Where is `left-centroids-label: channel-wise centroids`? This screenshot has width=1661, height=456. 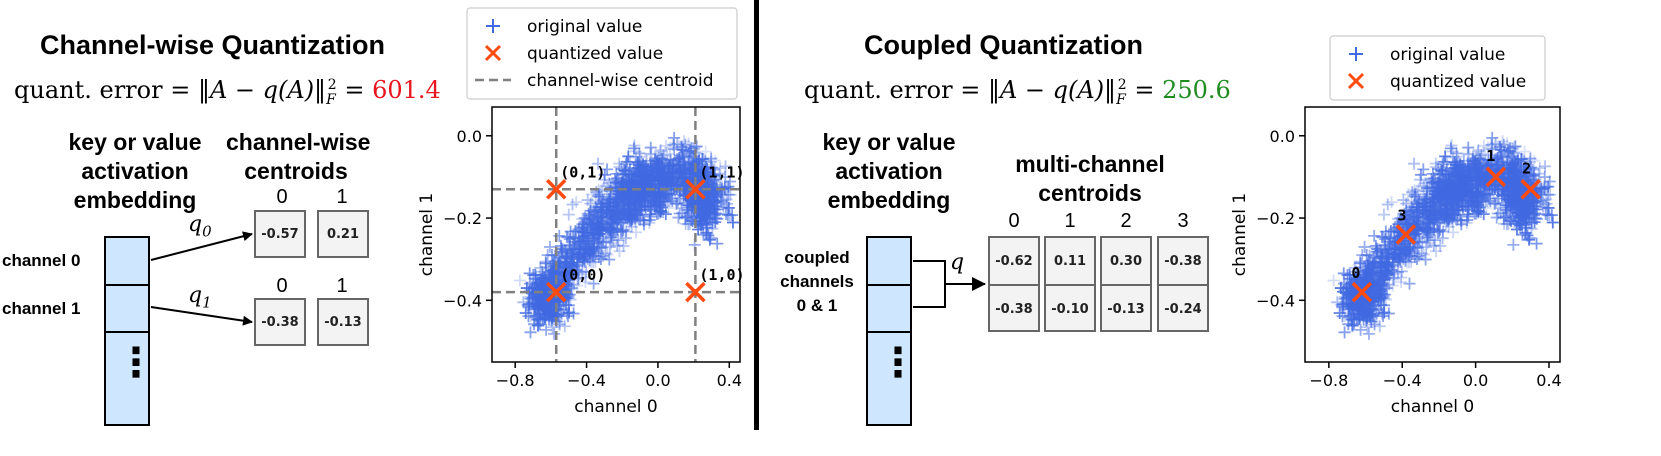
left-centroids-label: channel-wise centroids is located at coordinates (298, 157).